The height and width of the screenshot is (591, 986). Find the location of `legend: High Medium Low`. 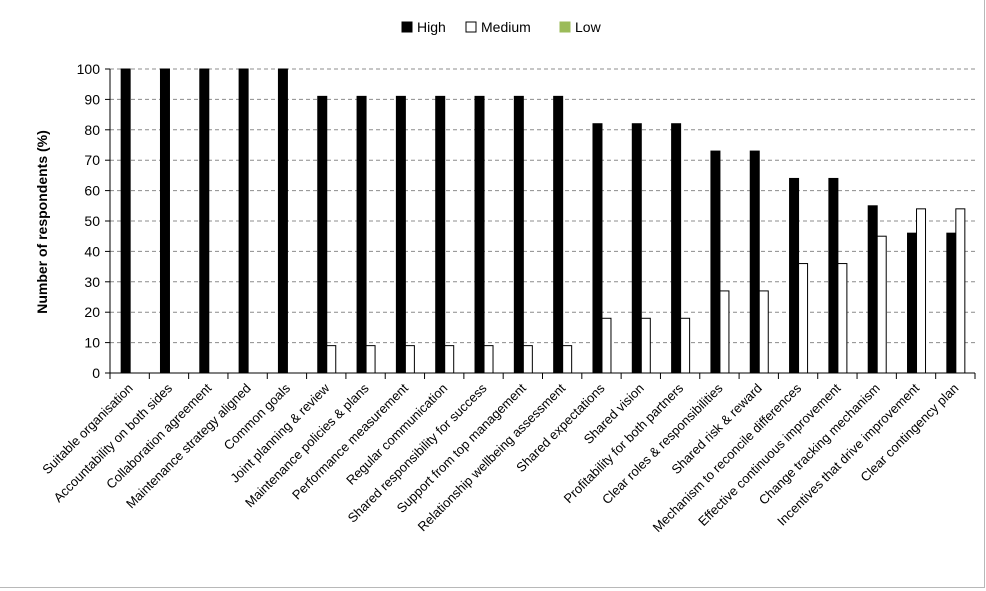

legend: High Medium Low is located at coordinates (501, 27).